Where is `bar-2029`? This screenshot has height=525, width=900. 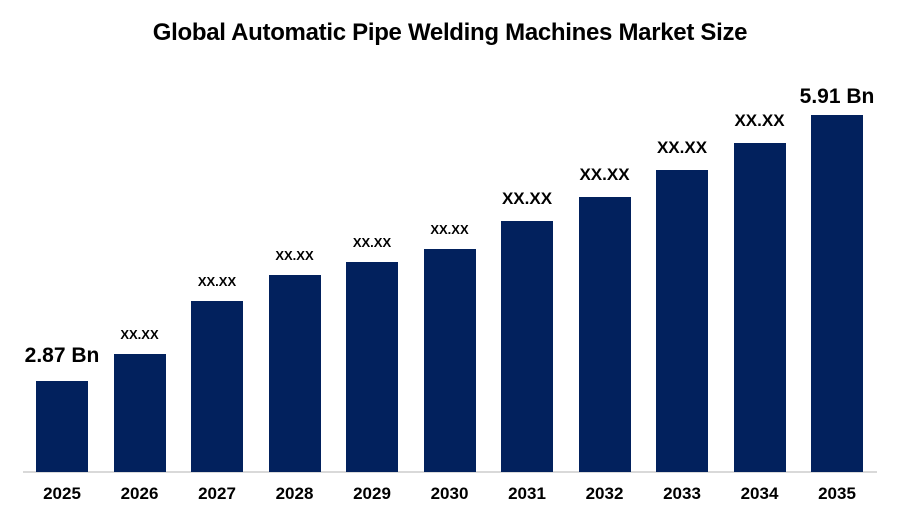 bar-2029 is located at coordinates (372, 367).